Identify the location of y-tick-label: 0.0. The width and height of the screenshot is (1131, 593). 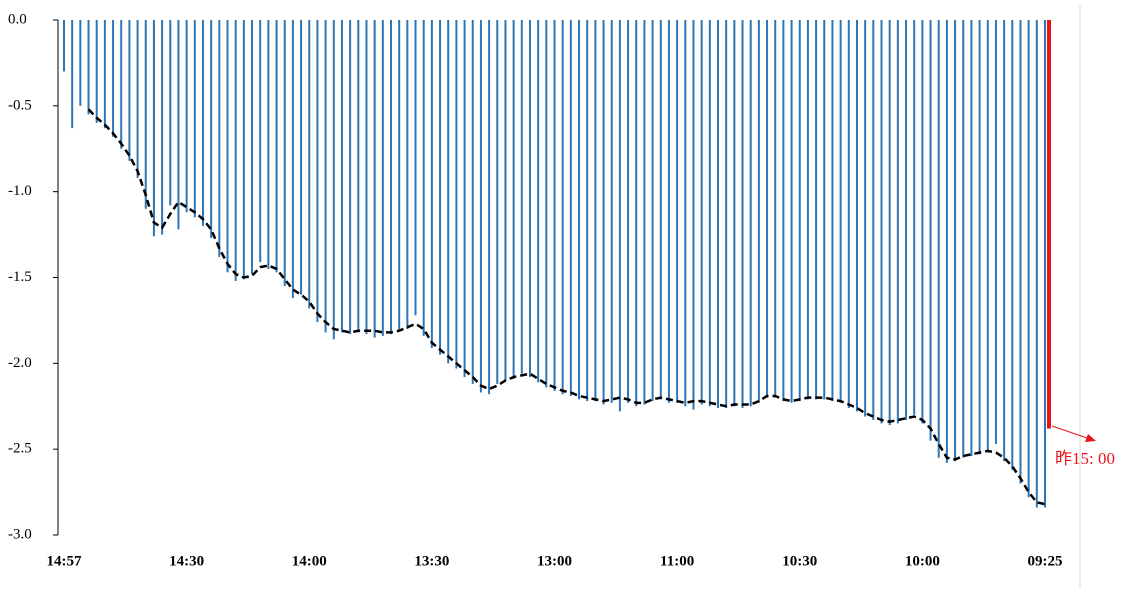
(17, 19).